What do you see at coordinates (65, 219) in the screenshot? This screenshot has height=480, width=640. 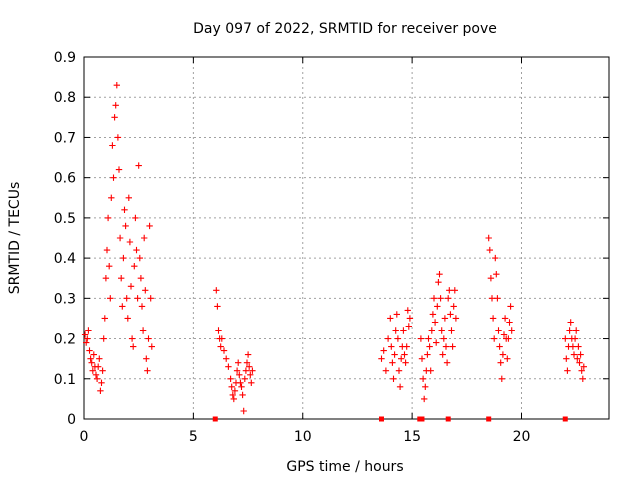 I see `y-tick-label: 0.5` at bounding box center [65, 219].